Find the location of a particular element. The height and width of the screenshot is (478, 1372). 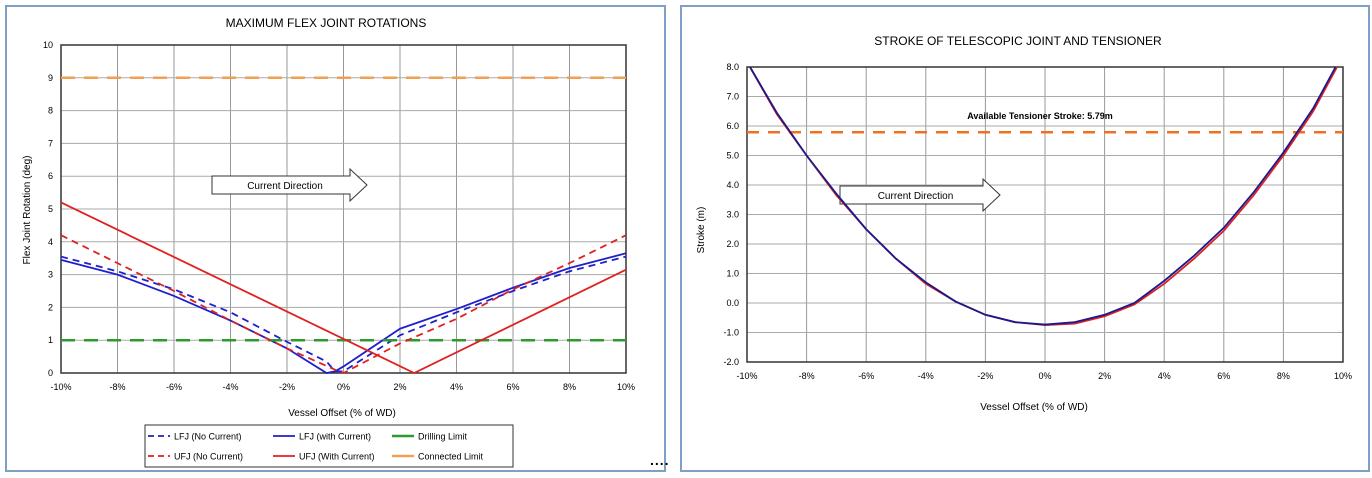

y-tick-label: -2.0 is located at coordinates (731, 362).